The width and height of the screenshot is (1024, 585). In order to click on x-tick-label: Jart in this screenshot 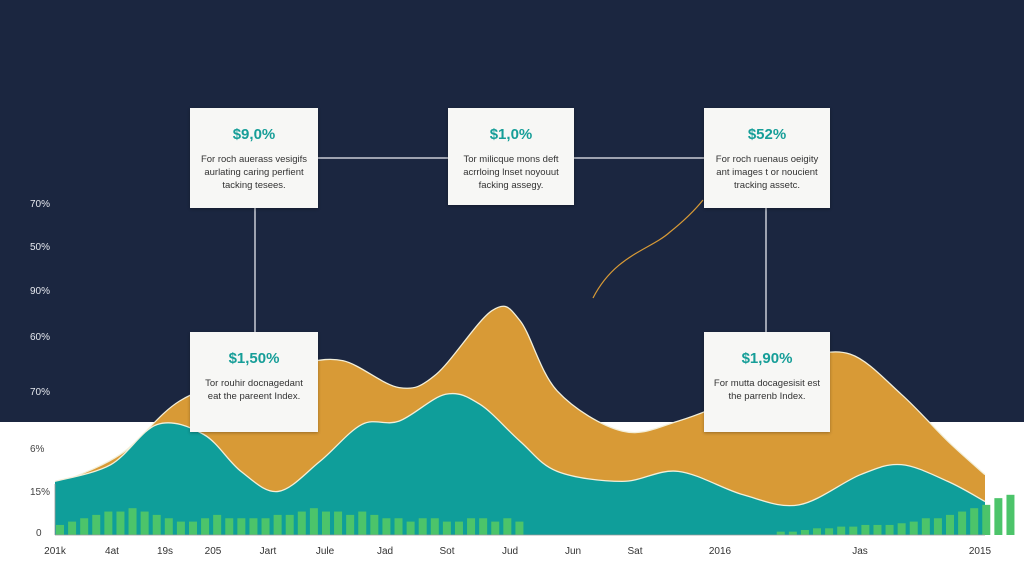, I will do `click(268, 551)`.